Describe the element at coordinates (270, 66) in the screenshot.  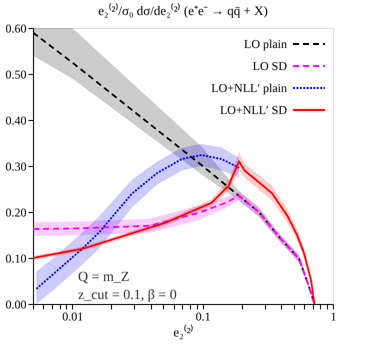
I see `legend-label: LO SD` at that location.